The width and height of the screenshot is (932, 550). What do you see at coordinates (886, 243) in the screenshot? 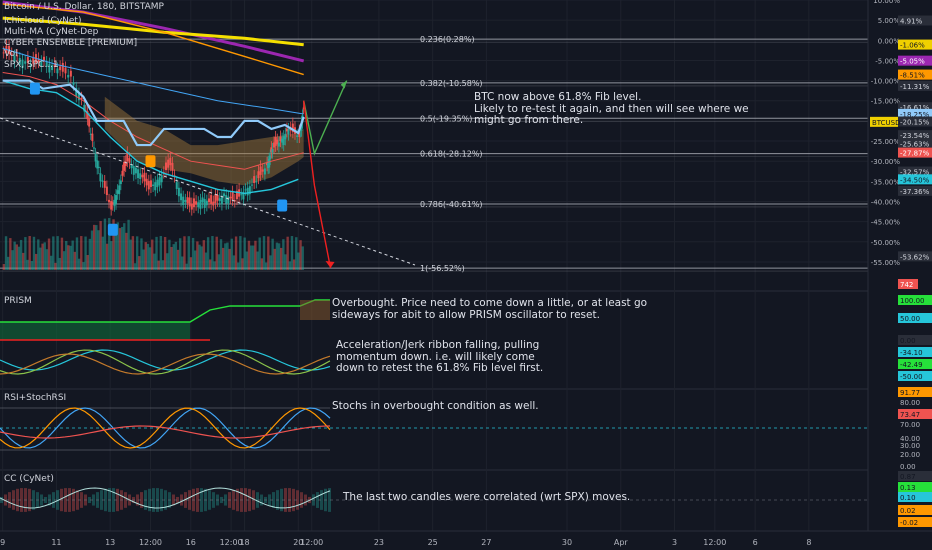
I see `price-tick-label: -50.00%` at bounding box center [886, 243].